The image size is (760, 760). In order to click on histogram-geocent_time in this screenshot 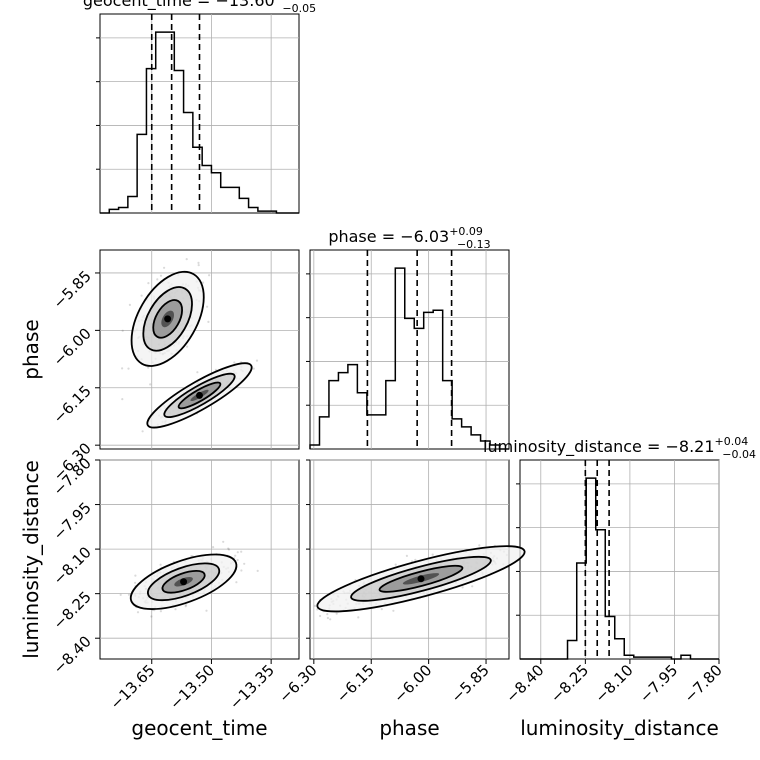, I will do `click(199, 122)`.